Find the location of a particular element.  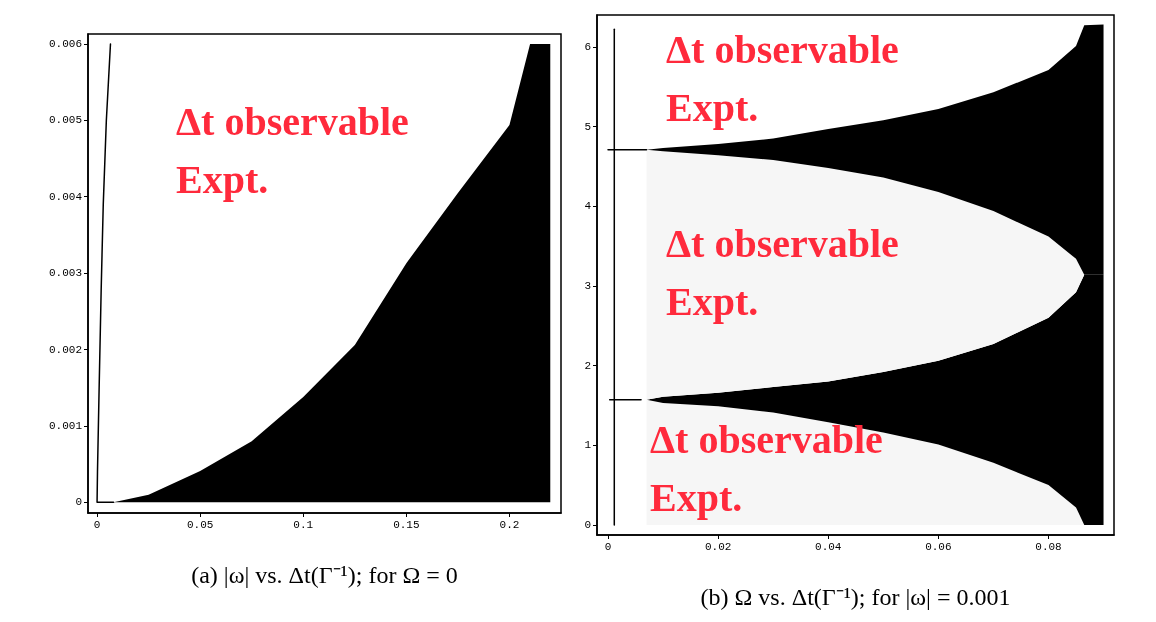

x-tick-label: 0.06 is located at coordinates (938, 546).